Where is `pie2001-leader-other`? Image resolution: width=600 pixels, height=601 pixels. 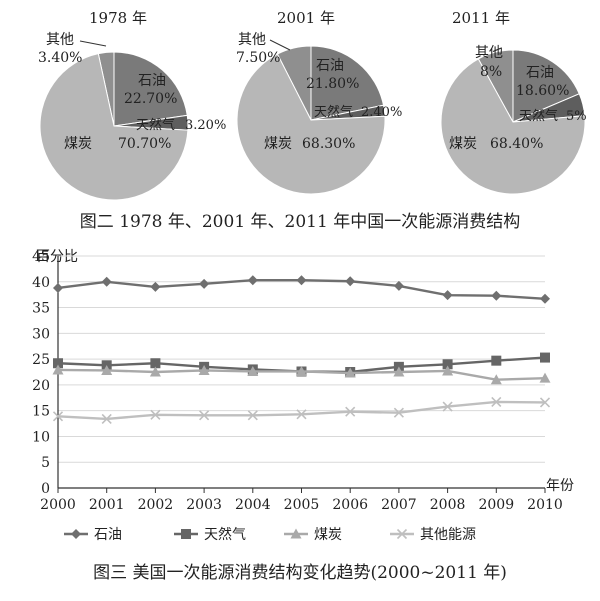 pie2001-leader-other is located at coordinates (280, 45).